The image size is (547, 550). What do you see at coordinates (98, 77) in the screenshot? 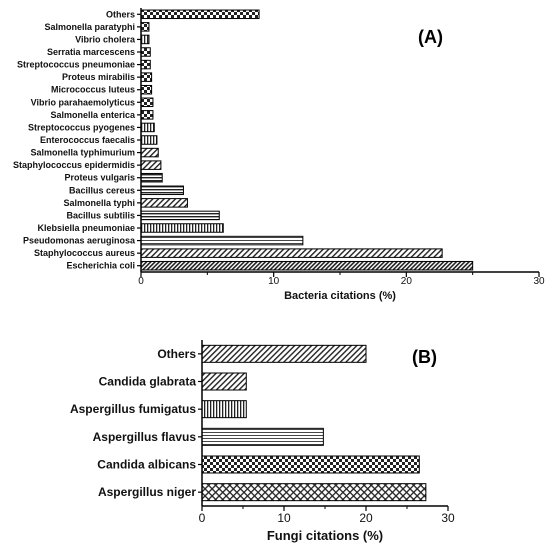
I see `bacteria-category-label: Proteus mirabilis` at bounding box center [98, 77].